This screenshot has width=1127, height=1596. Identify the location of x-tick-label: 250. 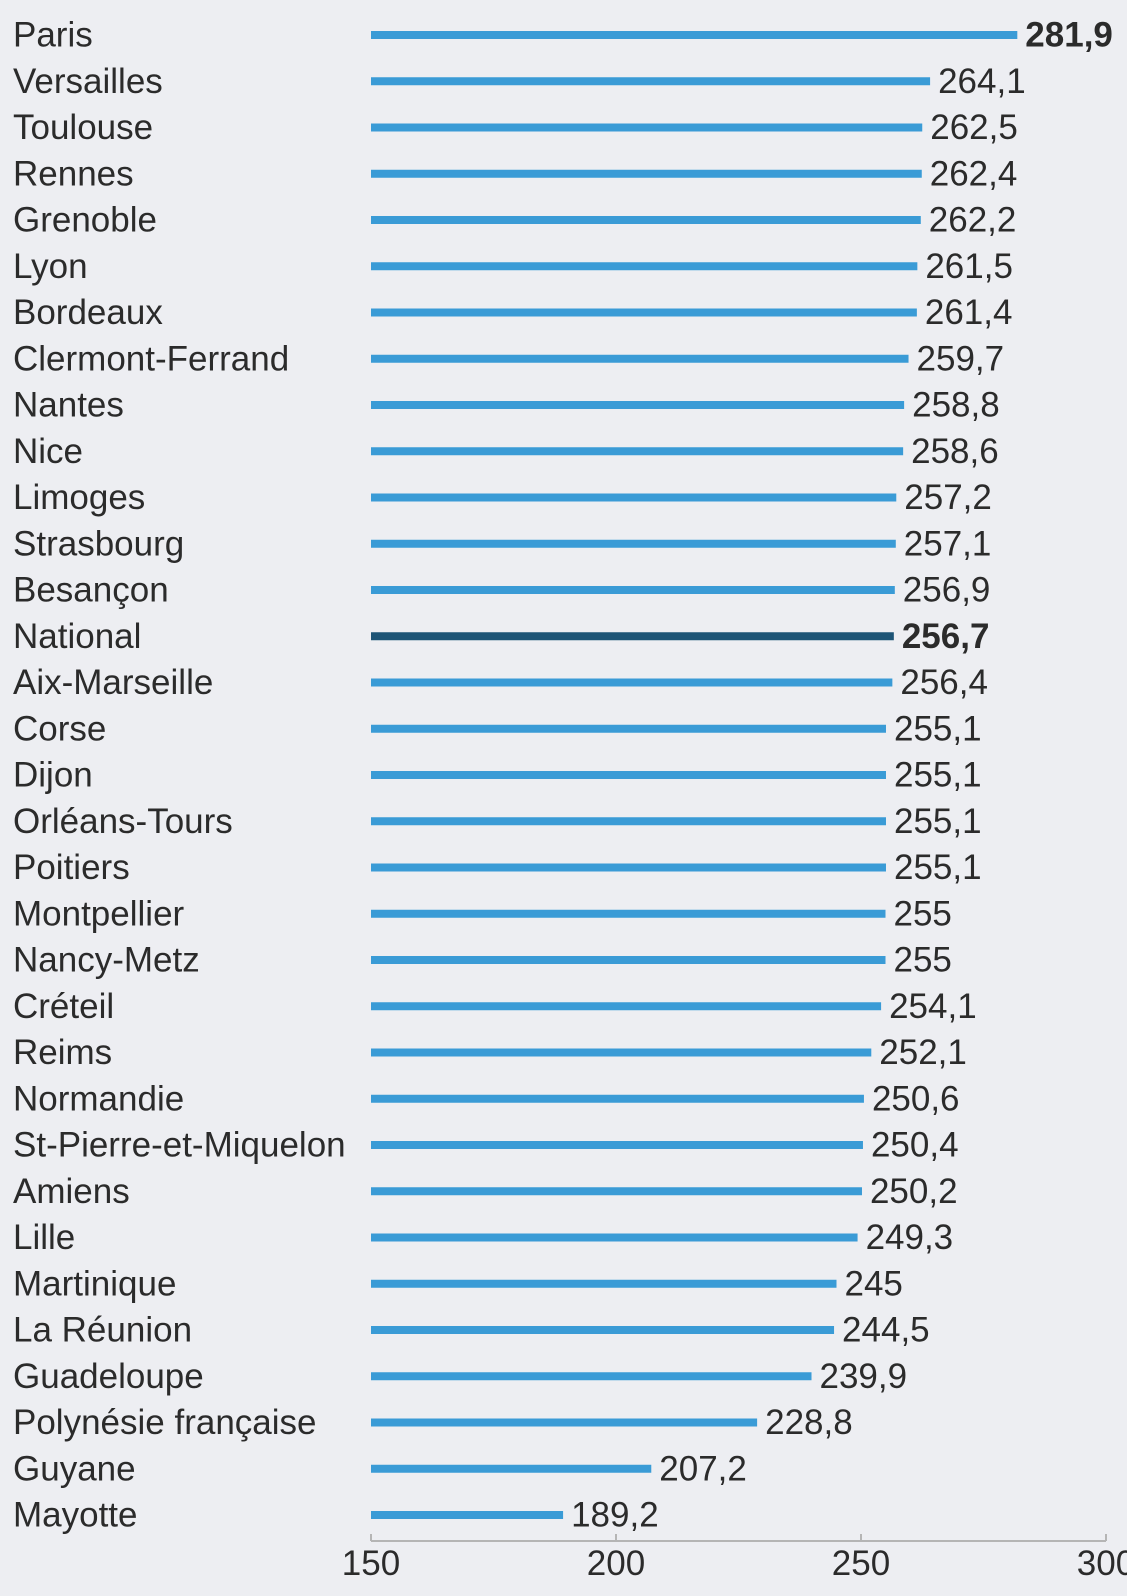
(861, 1563).